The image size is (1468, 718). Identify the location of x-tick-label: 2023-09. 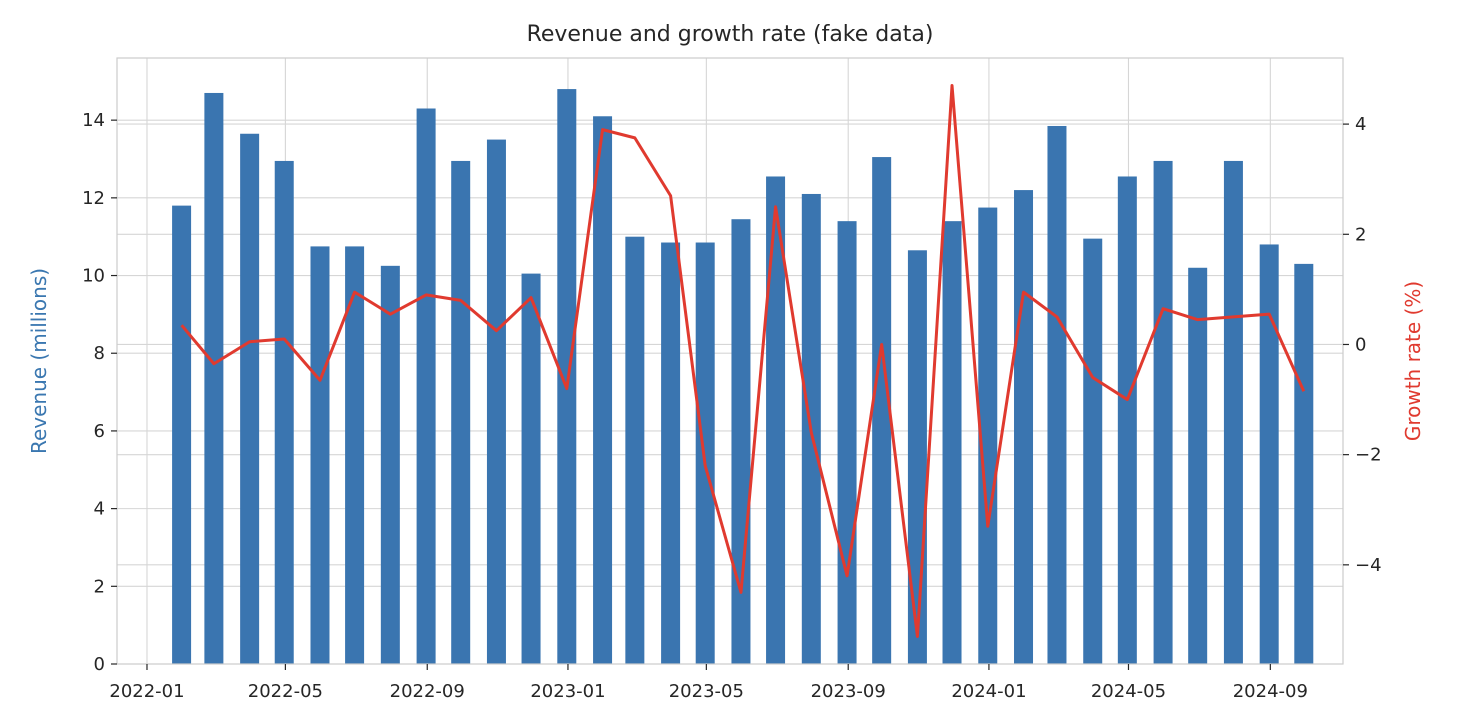
(848, 691).